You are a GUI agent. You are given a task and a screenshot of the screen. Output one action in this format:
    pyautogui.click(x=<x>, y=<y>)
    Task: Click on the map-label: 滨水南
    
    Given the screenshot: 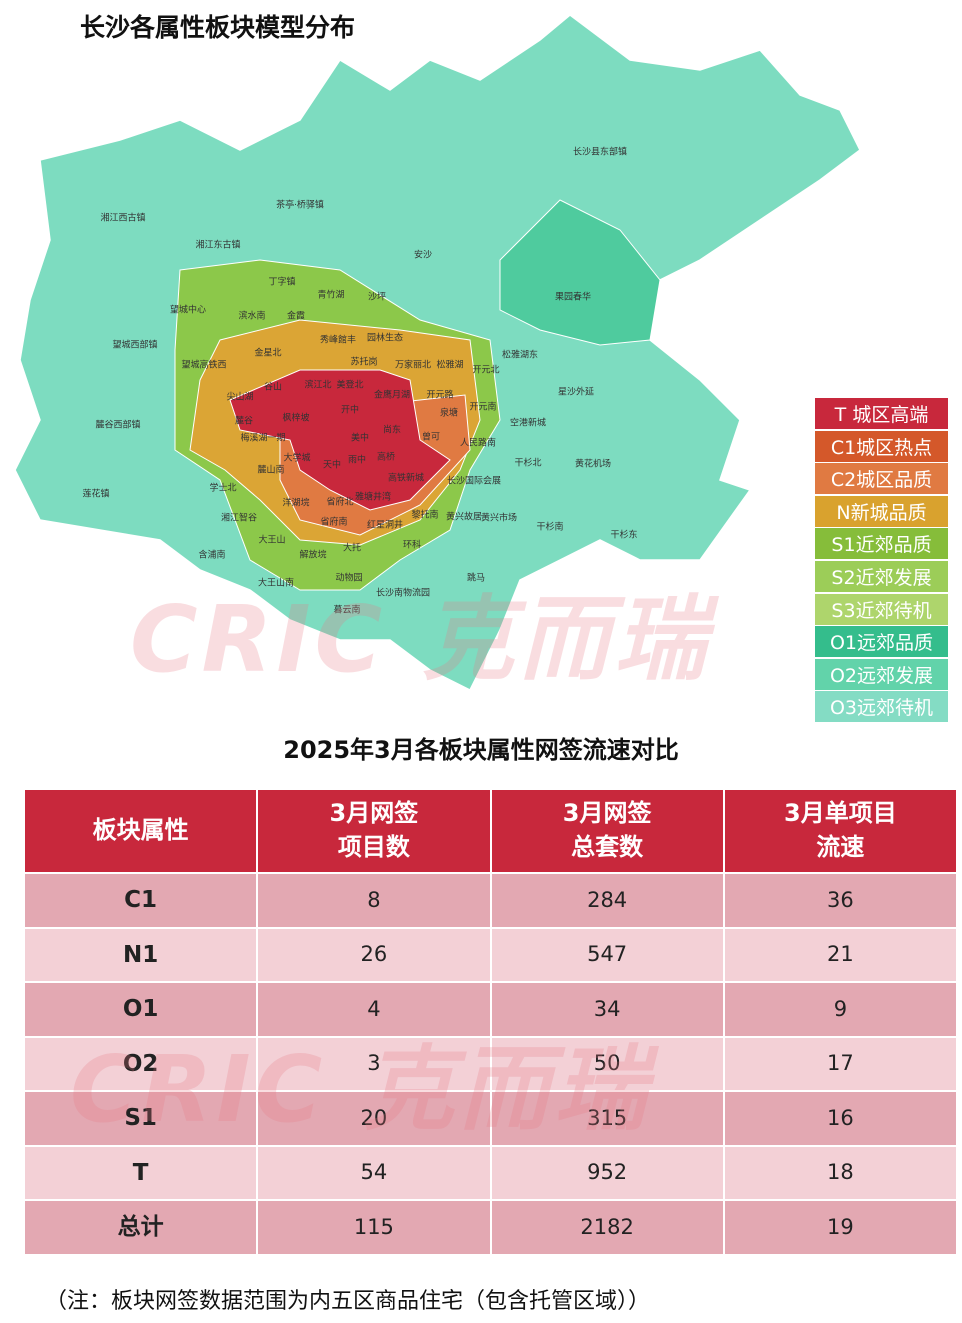 What is the action you would take?
    pyautogui.click(x=251, y=316)
    